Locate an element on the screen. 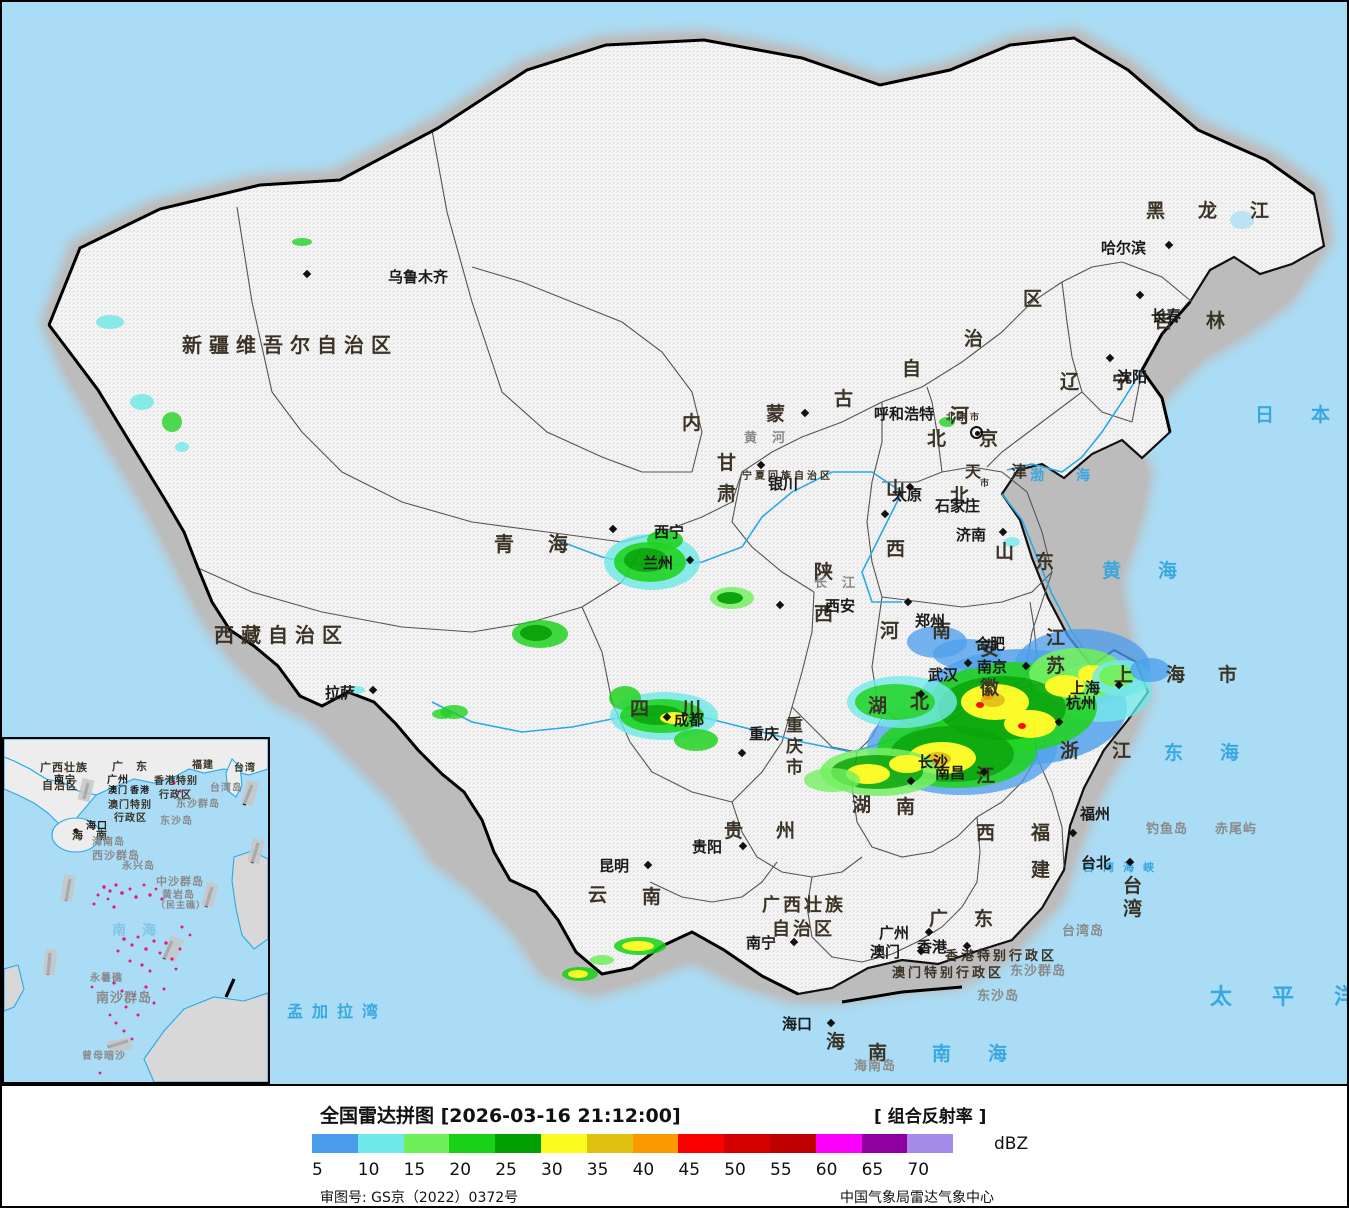 Image resolution: width=1349 pixels, height=1208 pixels. legend-title: 全国雷达拼图 [2026-03-16 21:12:00] is located at coordinates (500, 1116).